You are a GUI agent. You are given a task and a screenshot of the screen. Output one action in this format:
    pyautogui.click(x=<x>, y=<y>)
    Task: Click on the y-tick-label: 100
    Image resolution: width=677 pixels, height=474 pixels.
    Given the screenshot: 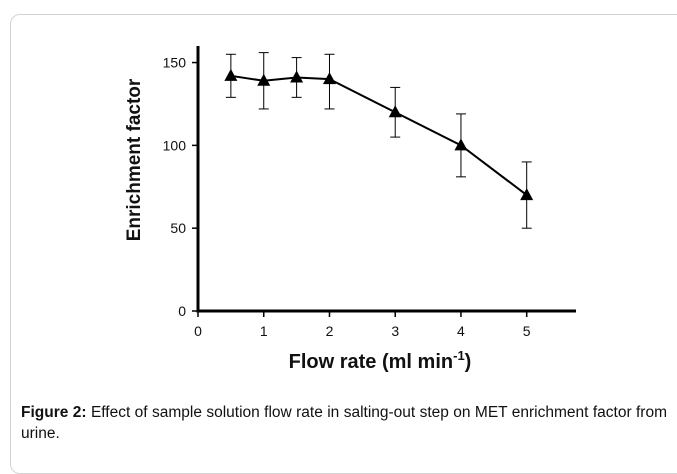 What is the action you would take?
    pyautogui.click(x=175, y=145)
    